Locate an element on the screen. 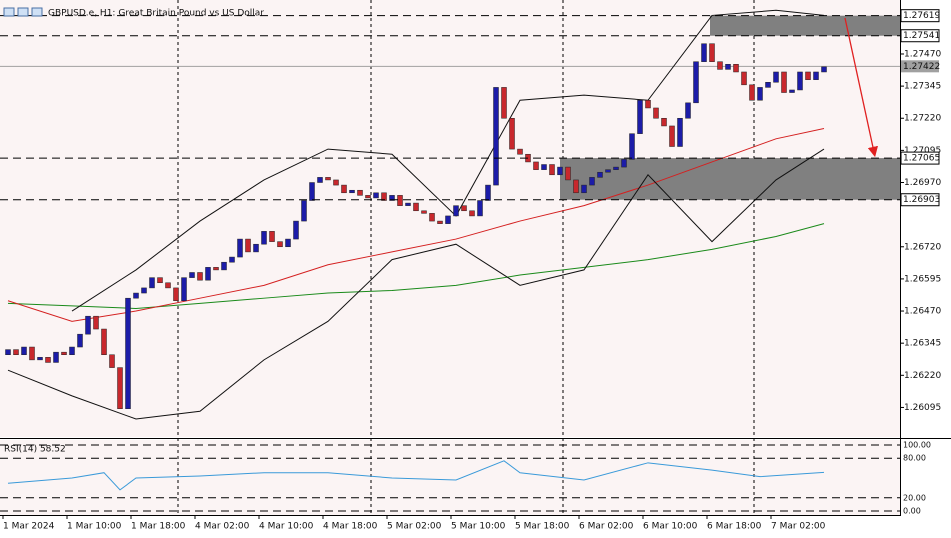 The image size is (951, 538). x-tick-label: 7 Mar 02:00 is located at coordinates (798, 527).